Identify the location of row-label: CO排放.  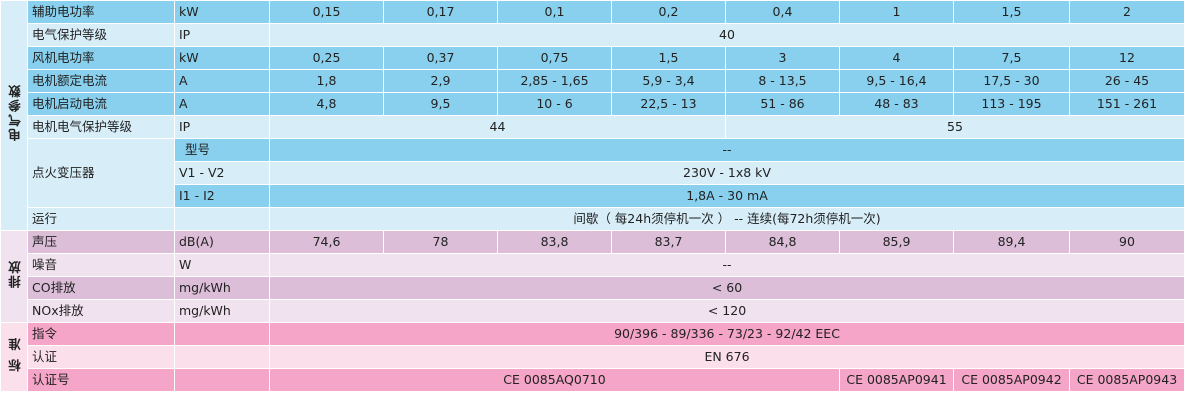
(101, 288).